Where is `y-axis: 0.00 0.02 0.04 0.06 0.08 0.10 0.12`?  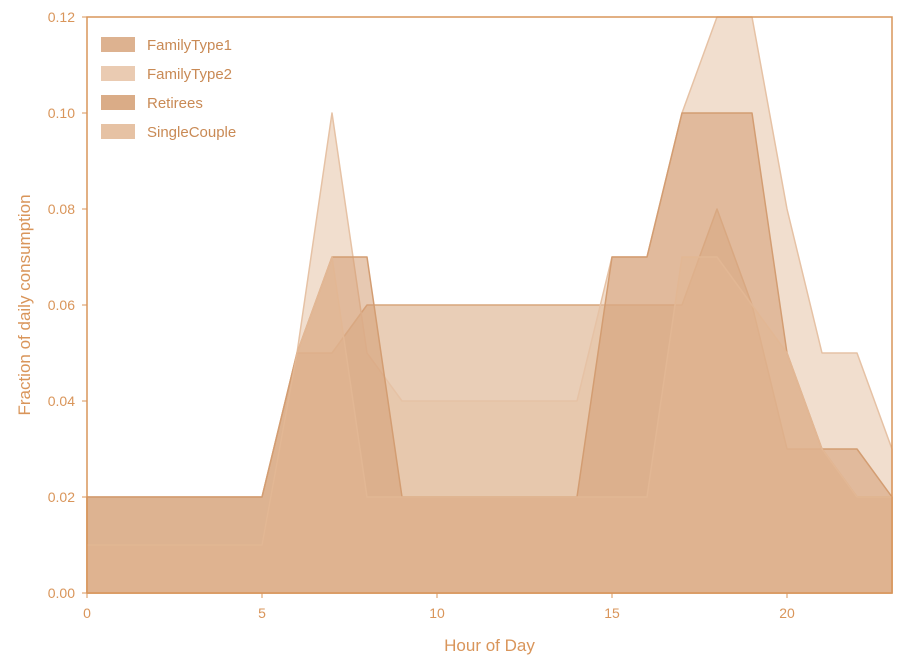 y-axis: 0.00 0.02 0.04 0.06 0.08 0.10 0.12 is located at coordinates (67, 305).